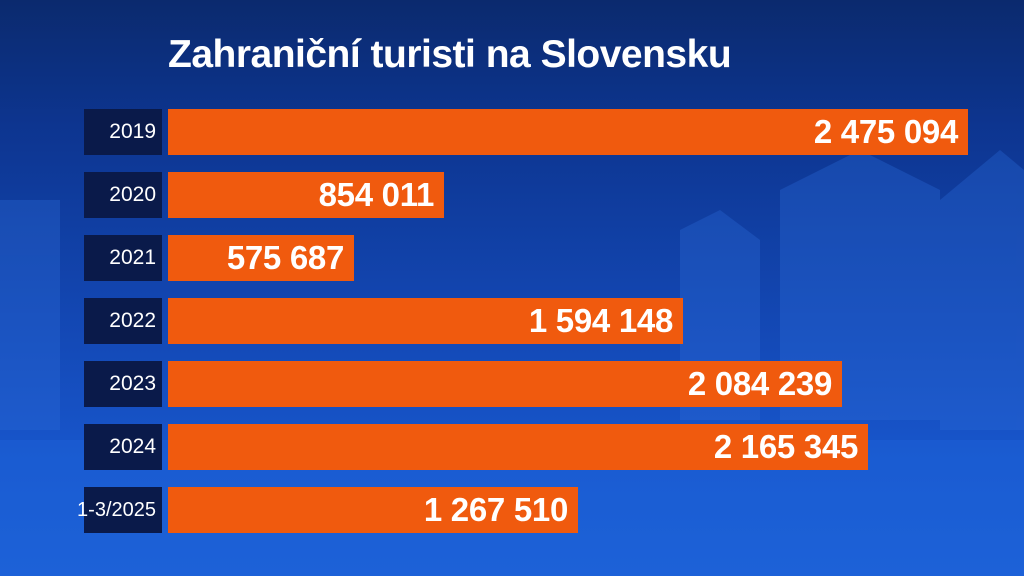 This screenshot has height=576, width=1024. I want to click on bar-value-label: 2 165 345, so click(785, 446).